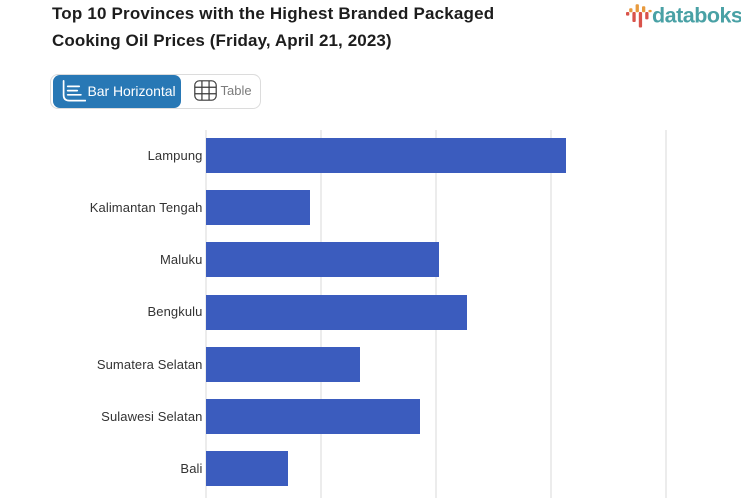 The height and width of the screenshot is (498, 753). What do you see at coordinates (696, 16) in the screenshot?
I see `svg-text: databoks` at bounding box center [696, 16].